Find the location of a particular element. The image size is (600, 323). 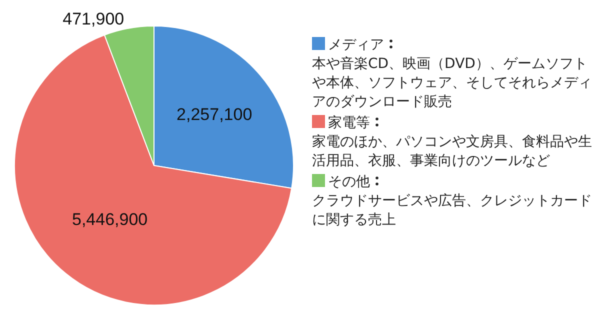

data-label: 471,900 is located at coordinates (93, 19).